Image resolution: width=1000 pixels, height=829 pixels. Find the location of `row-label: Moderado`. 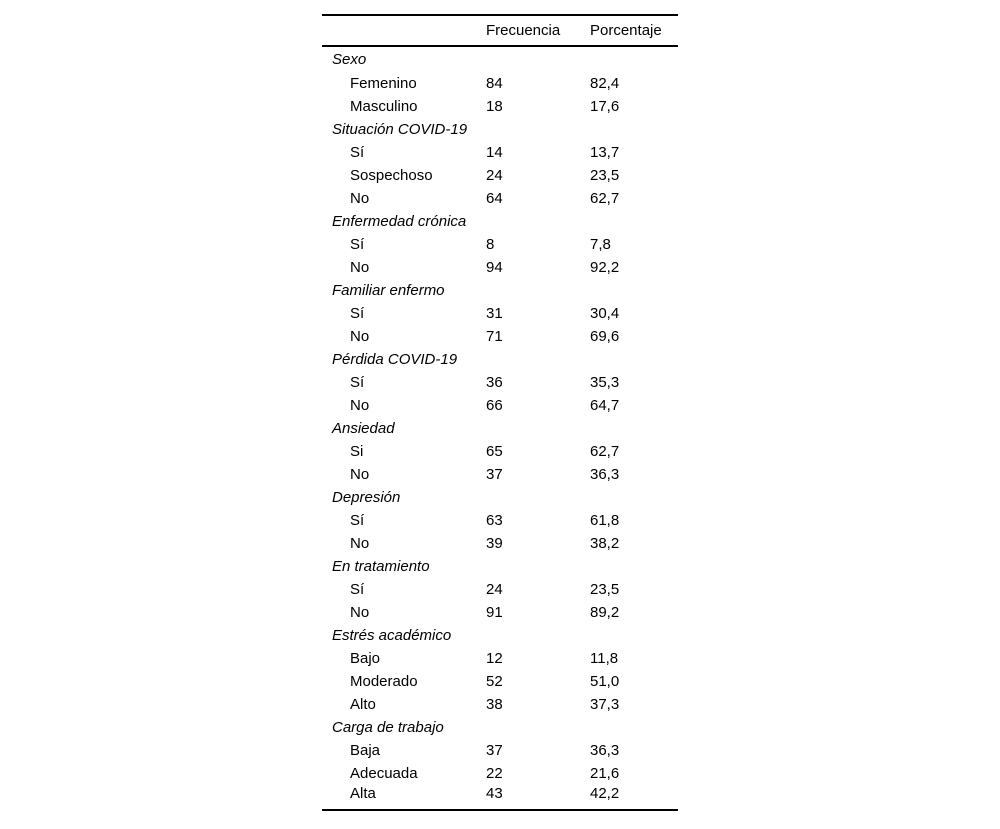

row-label: Moderado is located at coordinates (384, 681).